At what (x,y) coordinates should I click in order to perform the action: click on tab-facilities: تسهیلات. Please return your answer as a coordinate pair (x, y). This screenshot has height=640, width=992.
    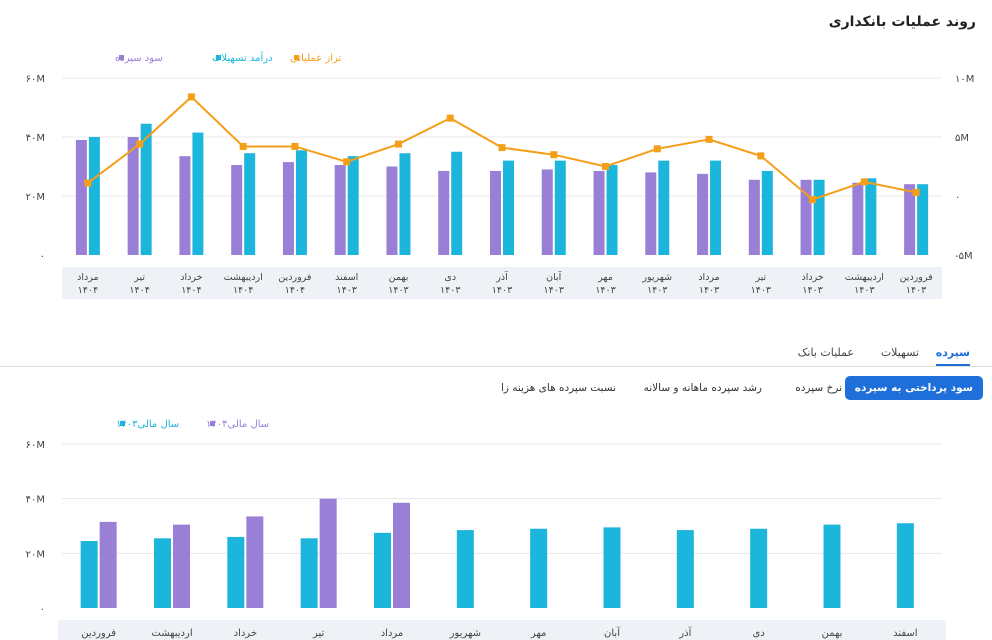
    Looking at the image, I should click on (899, 352).